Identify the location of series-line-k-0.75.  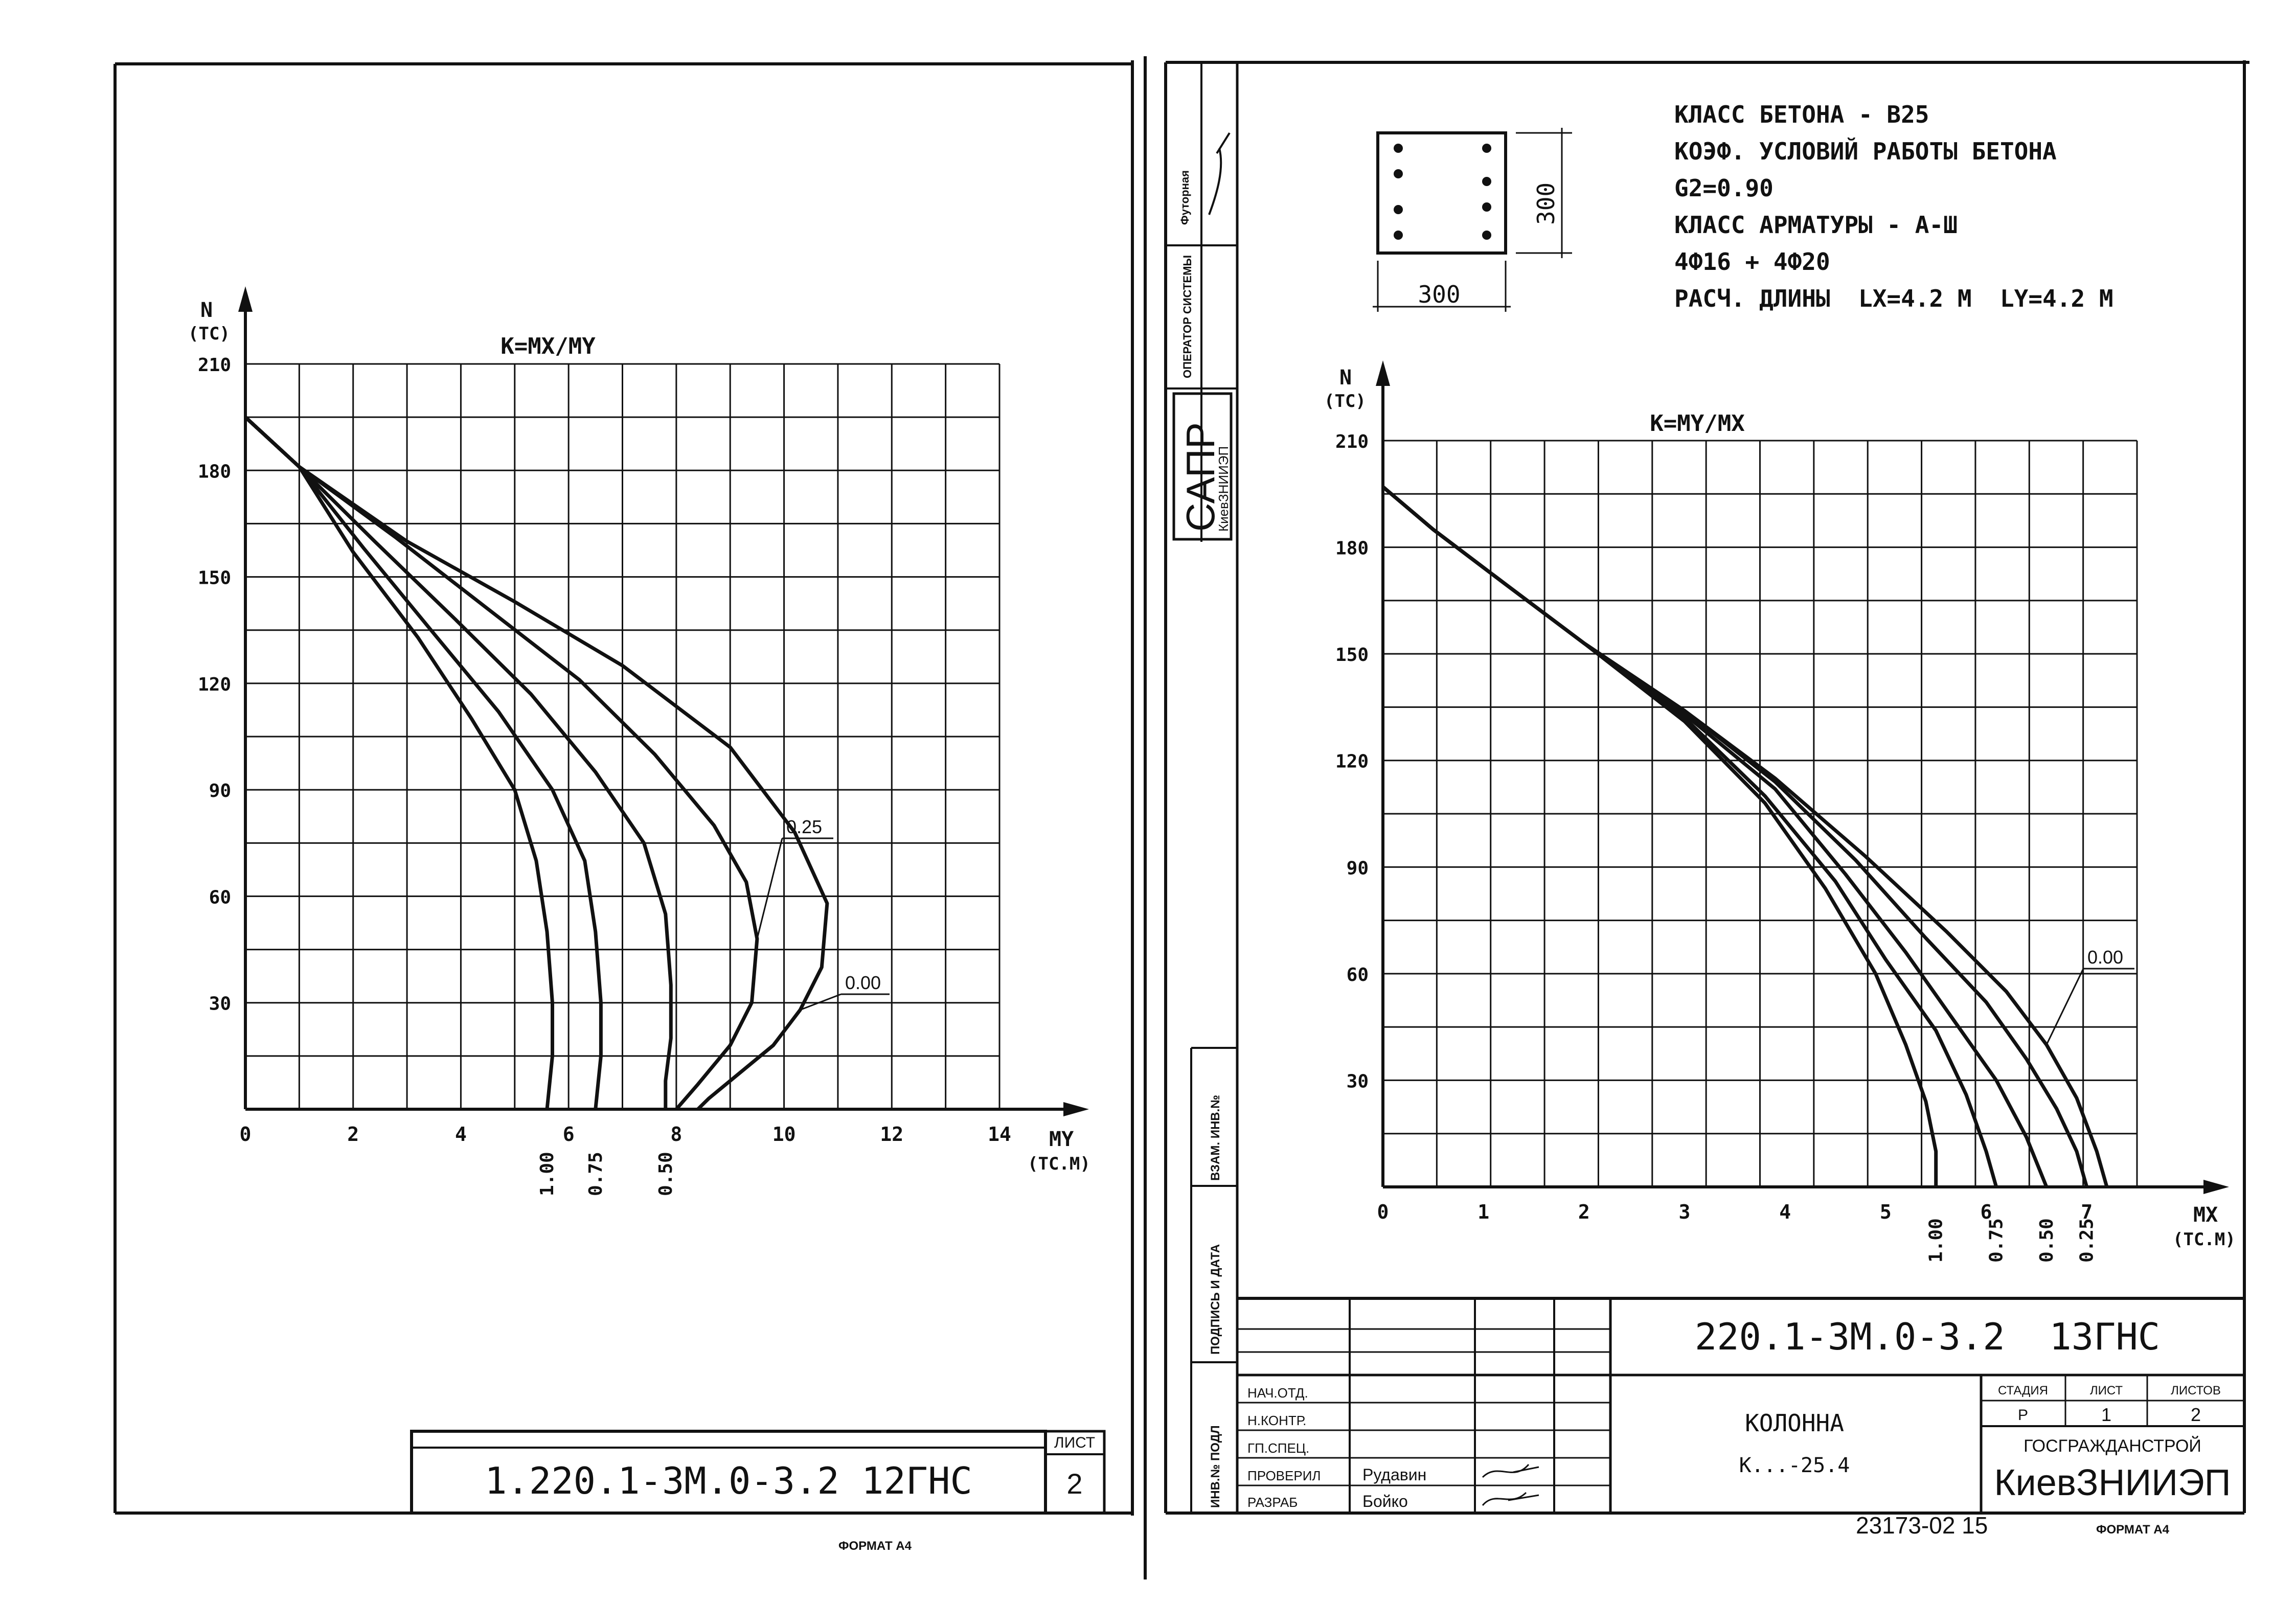
(1689, 836).